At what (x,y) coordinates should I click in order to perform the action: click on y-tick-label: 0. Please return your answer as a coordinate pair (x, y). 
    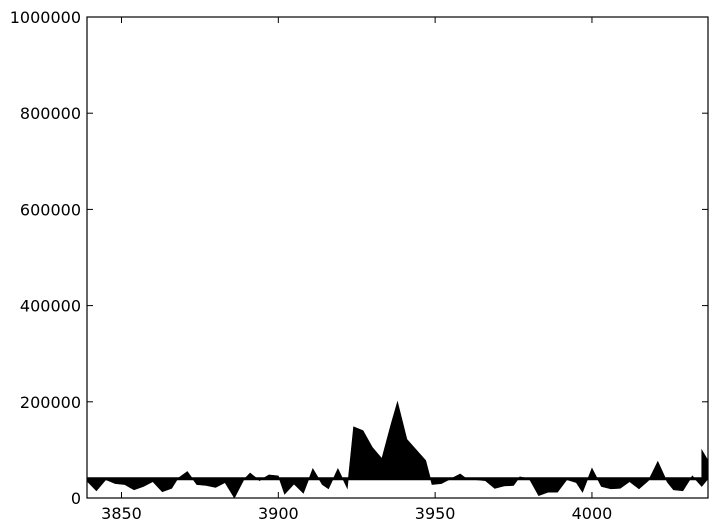
    Looking at the image, I should click on (76, 498).